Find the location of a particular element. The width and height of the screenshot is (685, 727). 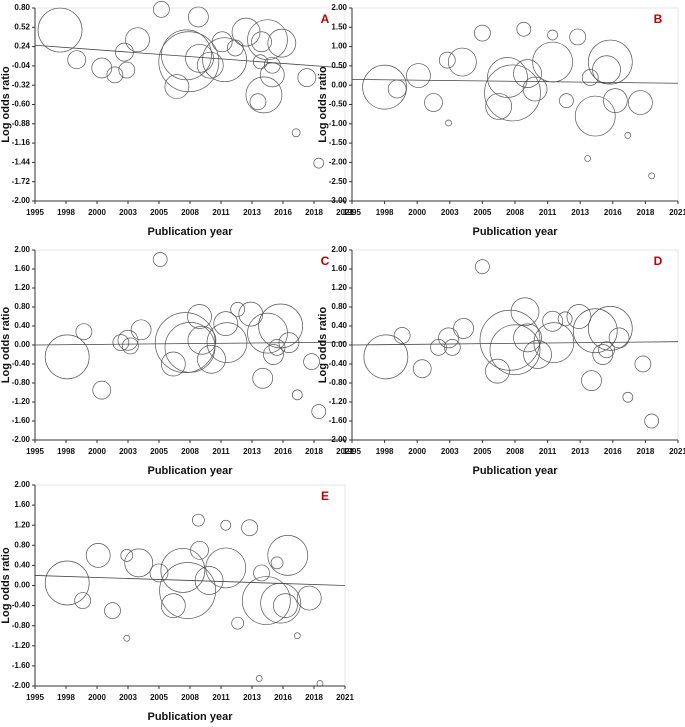

y-tick-label: -0.40 is located at coordinates (21, 363).